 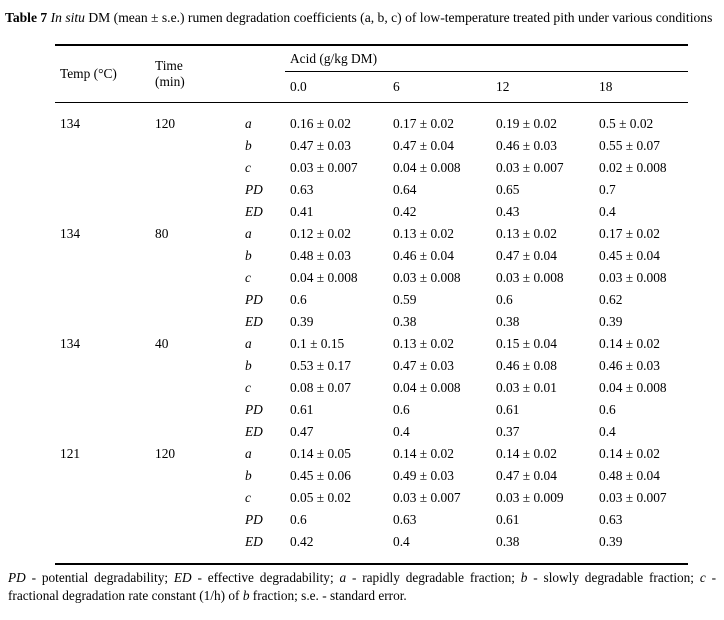 I want to click on text-segment: - rapidly degradable fraction;, so click(x=433, y=577).